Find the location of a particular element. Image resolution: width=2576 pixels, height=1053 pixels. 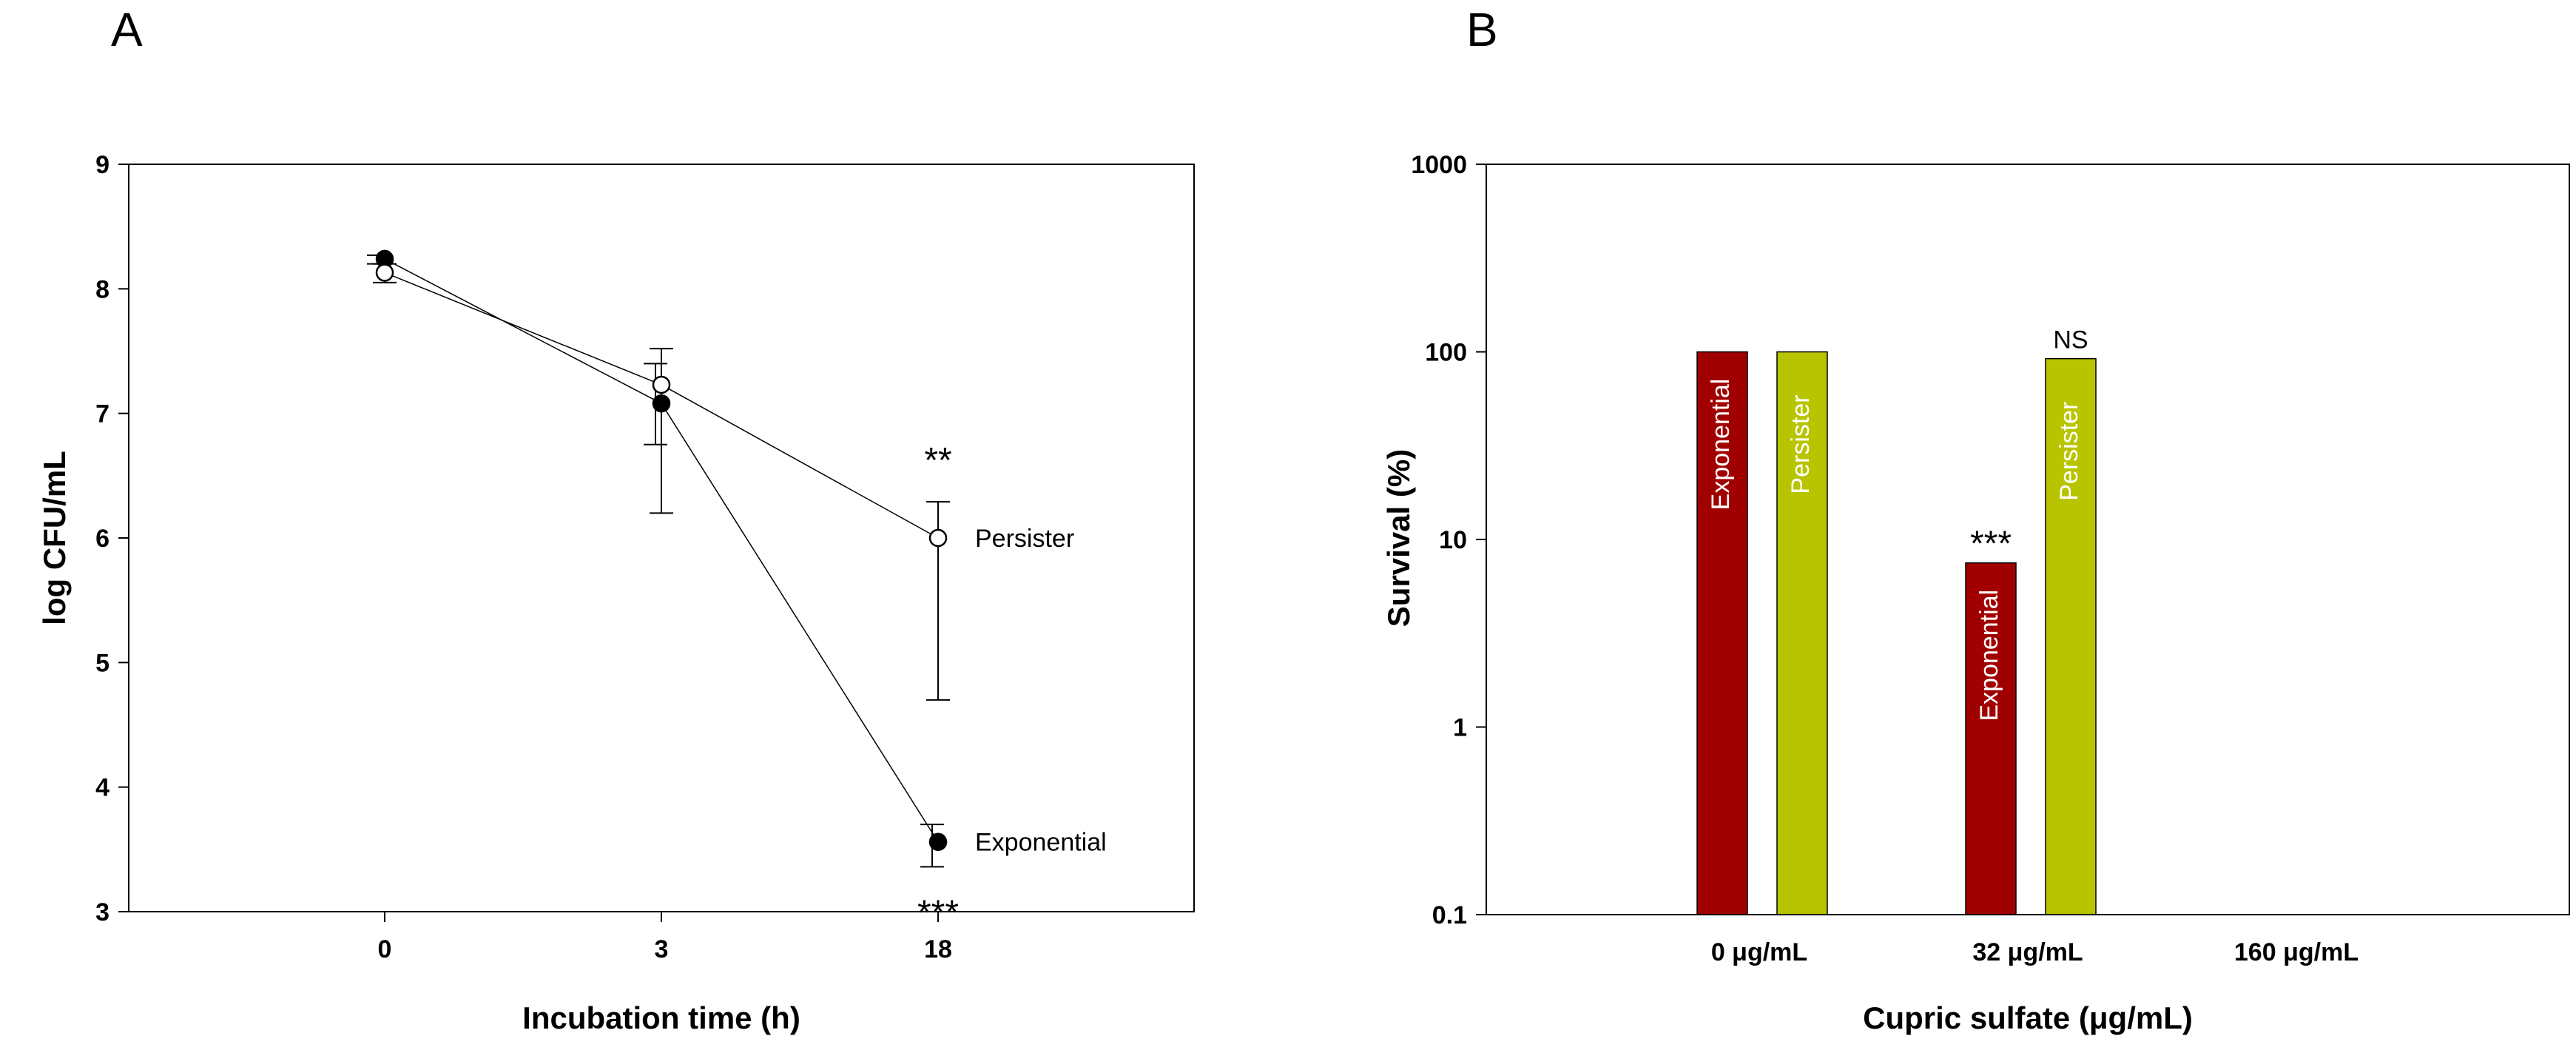

panel-a-series-label-exponential: Exponential is located at coordinates (1041, 843).